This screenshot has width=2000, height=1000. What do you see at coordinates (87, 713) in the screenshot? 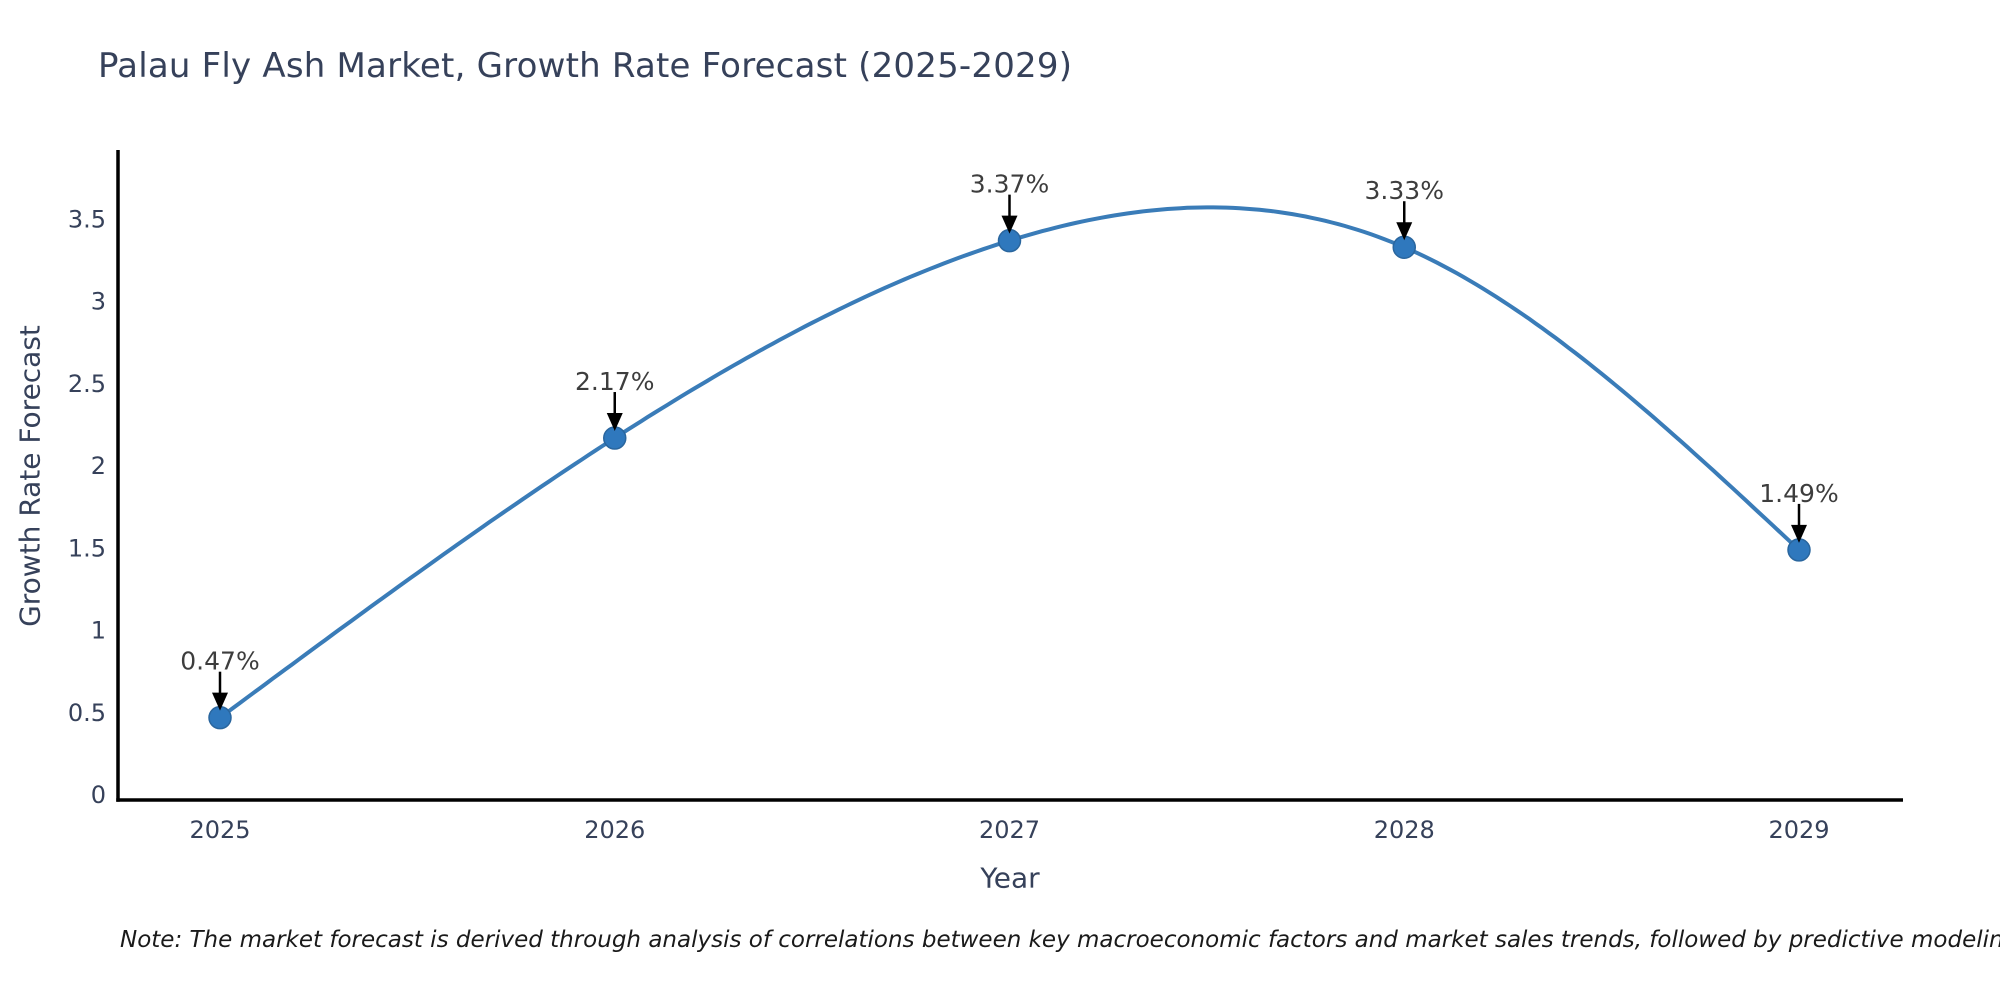
I see `y-tick-label: 0.5` at bounding box center [87, 713].